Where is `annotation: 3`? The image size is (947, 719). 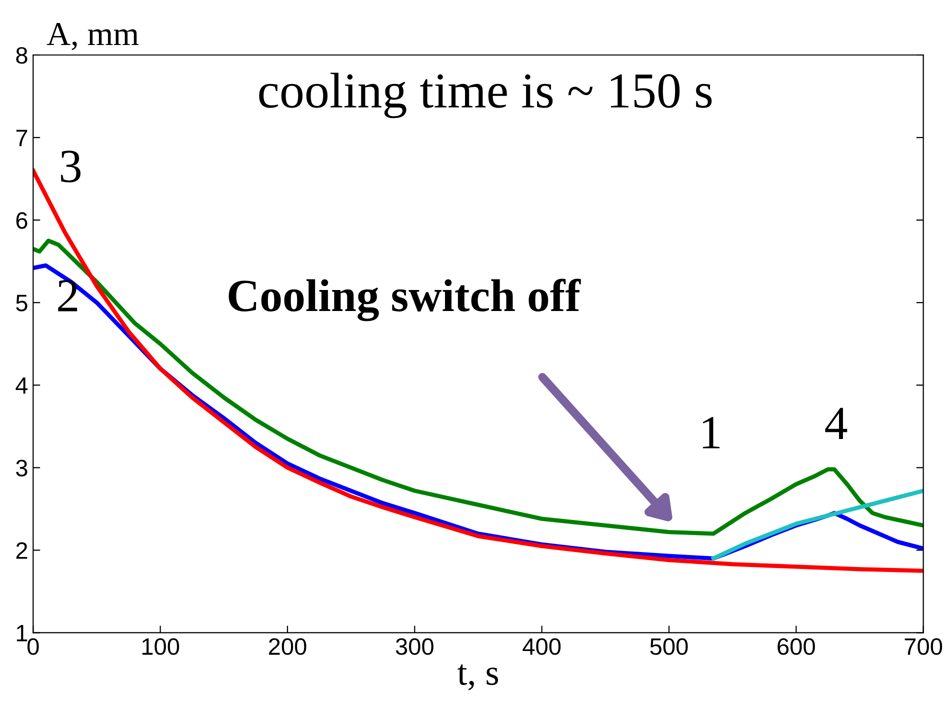
annotation: 3 is located at coordinates (70, 166).